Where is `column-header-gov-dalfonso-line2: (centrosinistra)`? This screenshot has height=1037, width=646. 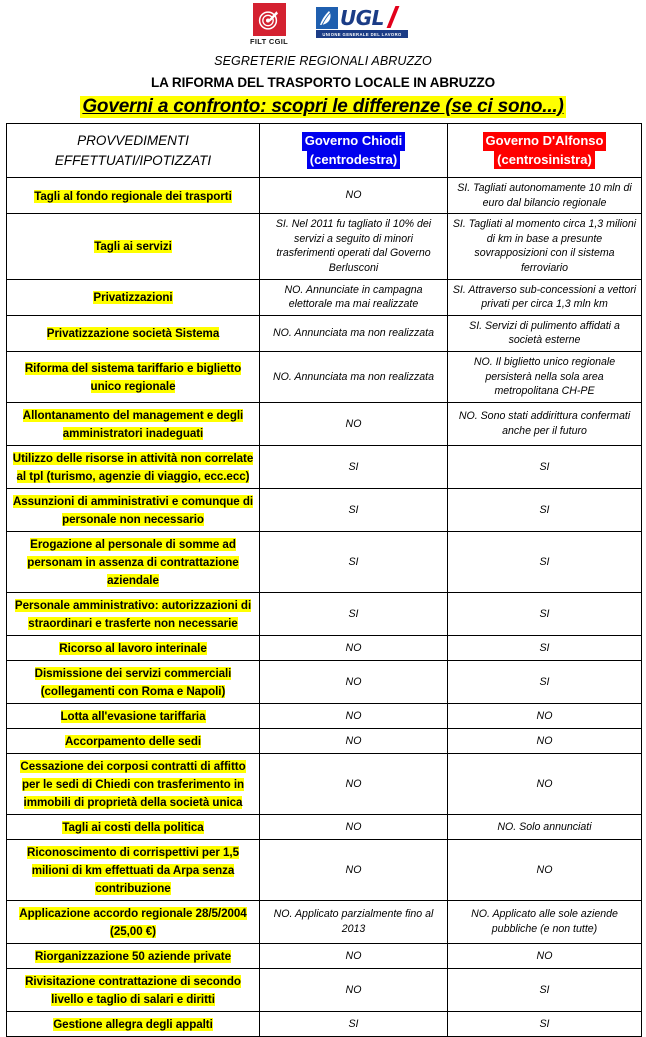 column-header-gov-dalfonso-line2: (centrosinistra) is located at coordinates (544, 159).